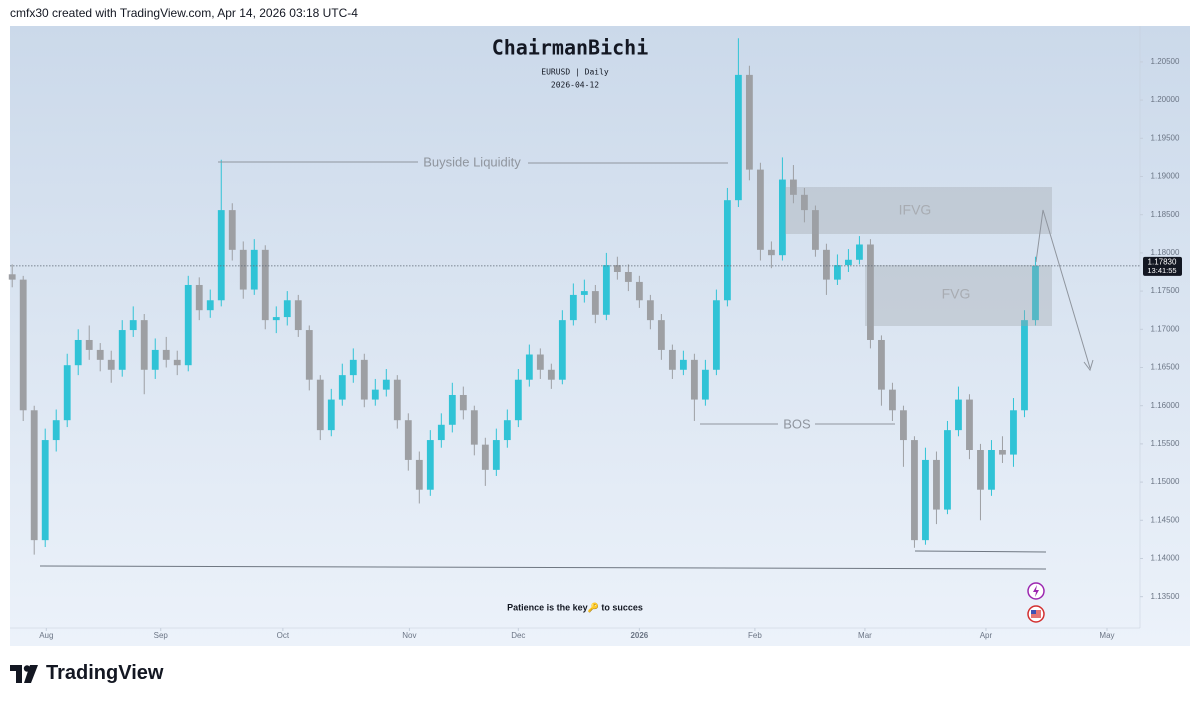 This screenshot has height=702, width=1200. Describe the element at coordinates (915, 210) in the screenshot. I see `ifvg-label: IFVG` at that location.